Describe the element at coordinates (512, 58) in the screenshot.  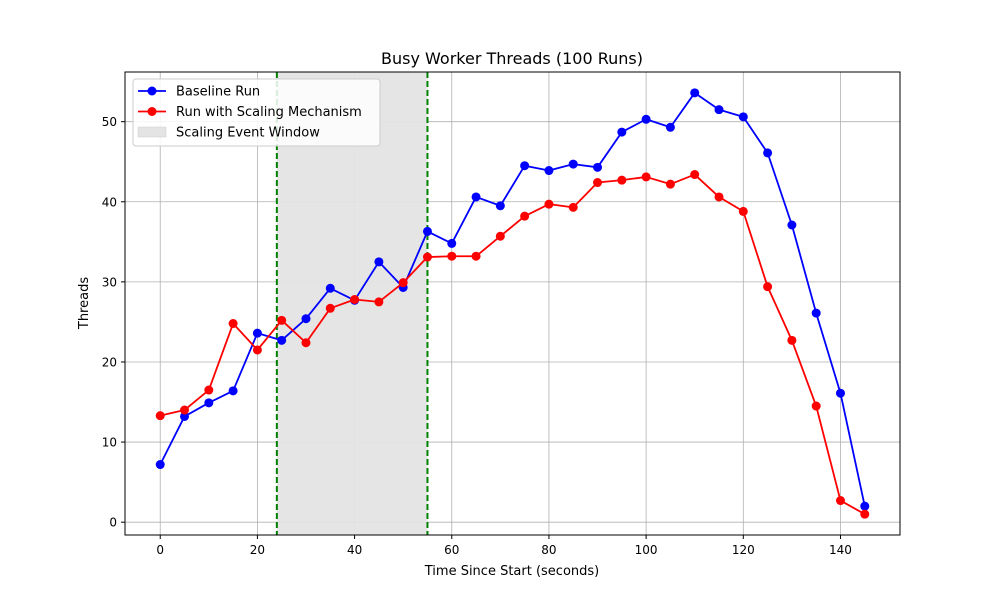
I see `chart-title: Busy Worker Threads (100 Runs)` at that location.